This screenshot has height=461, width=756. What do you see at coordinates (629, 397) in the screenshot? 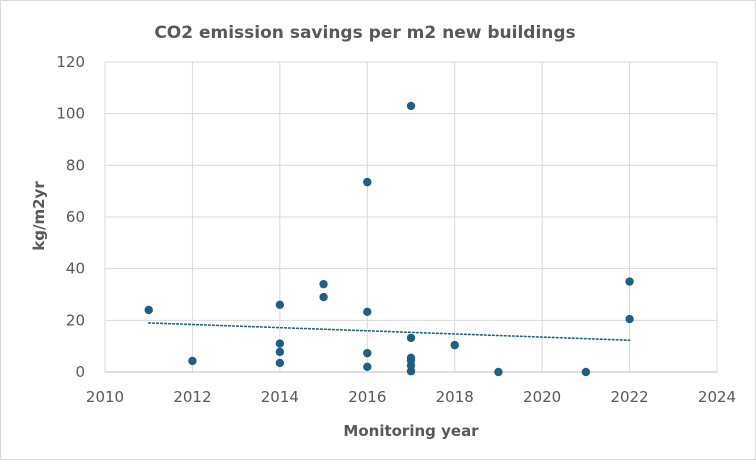
I see `x-tick-label: 2022` at bounding box center [629, 397].